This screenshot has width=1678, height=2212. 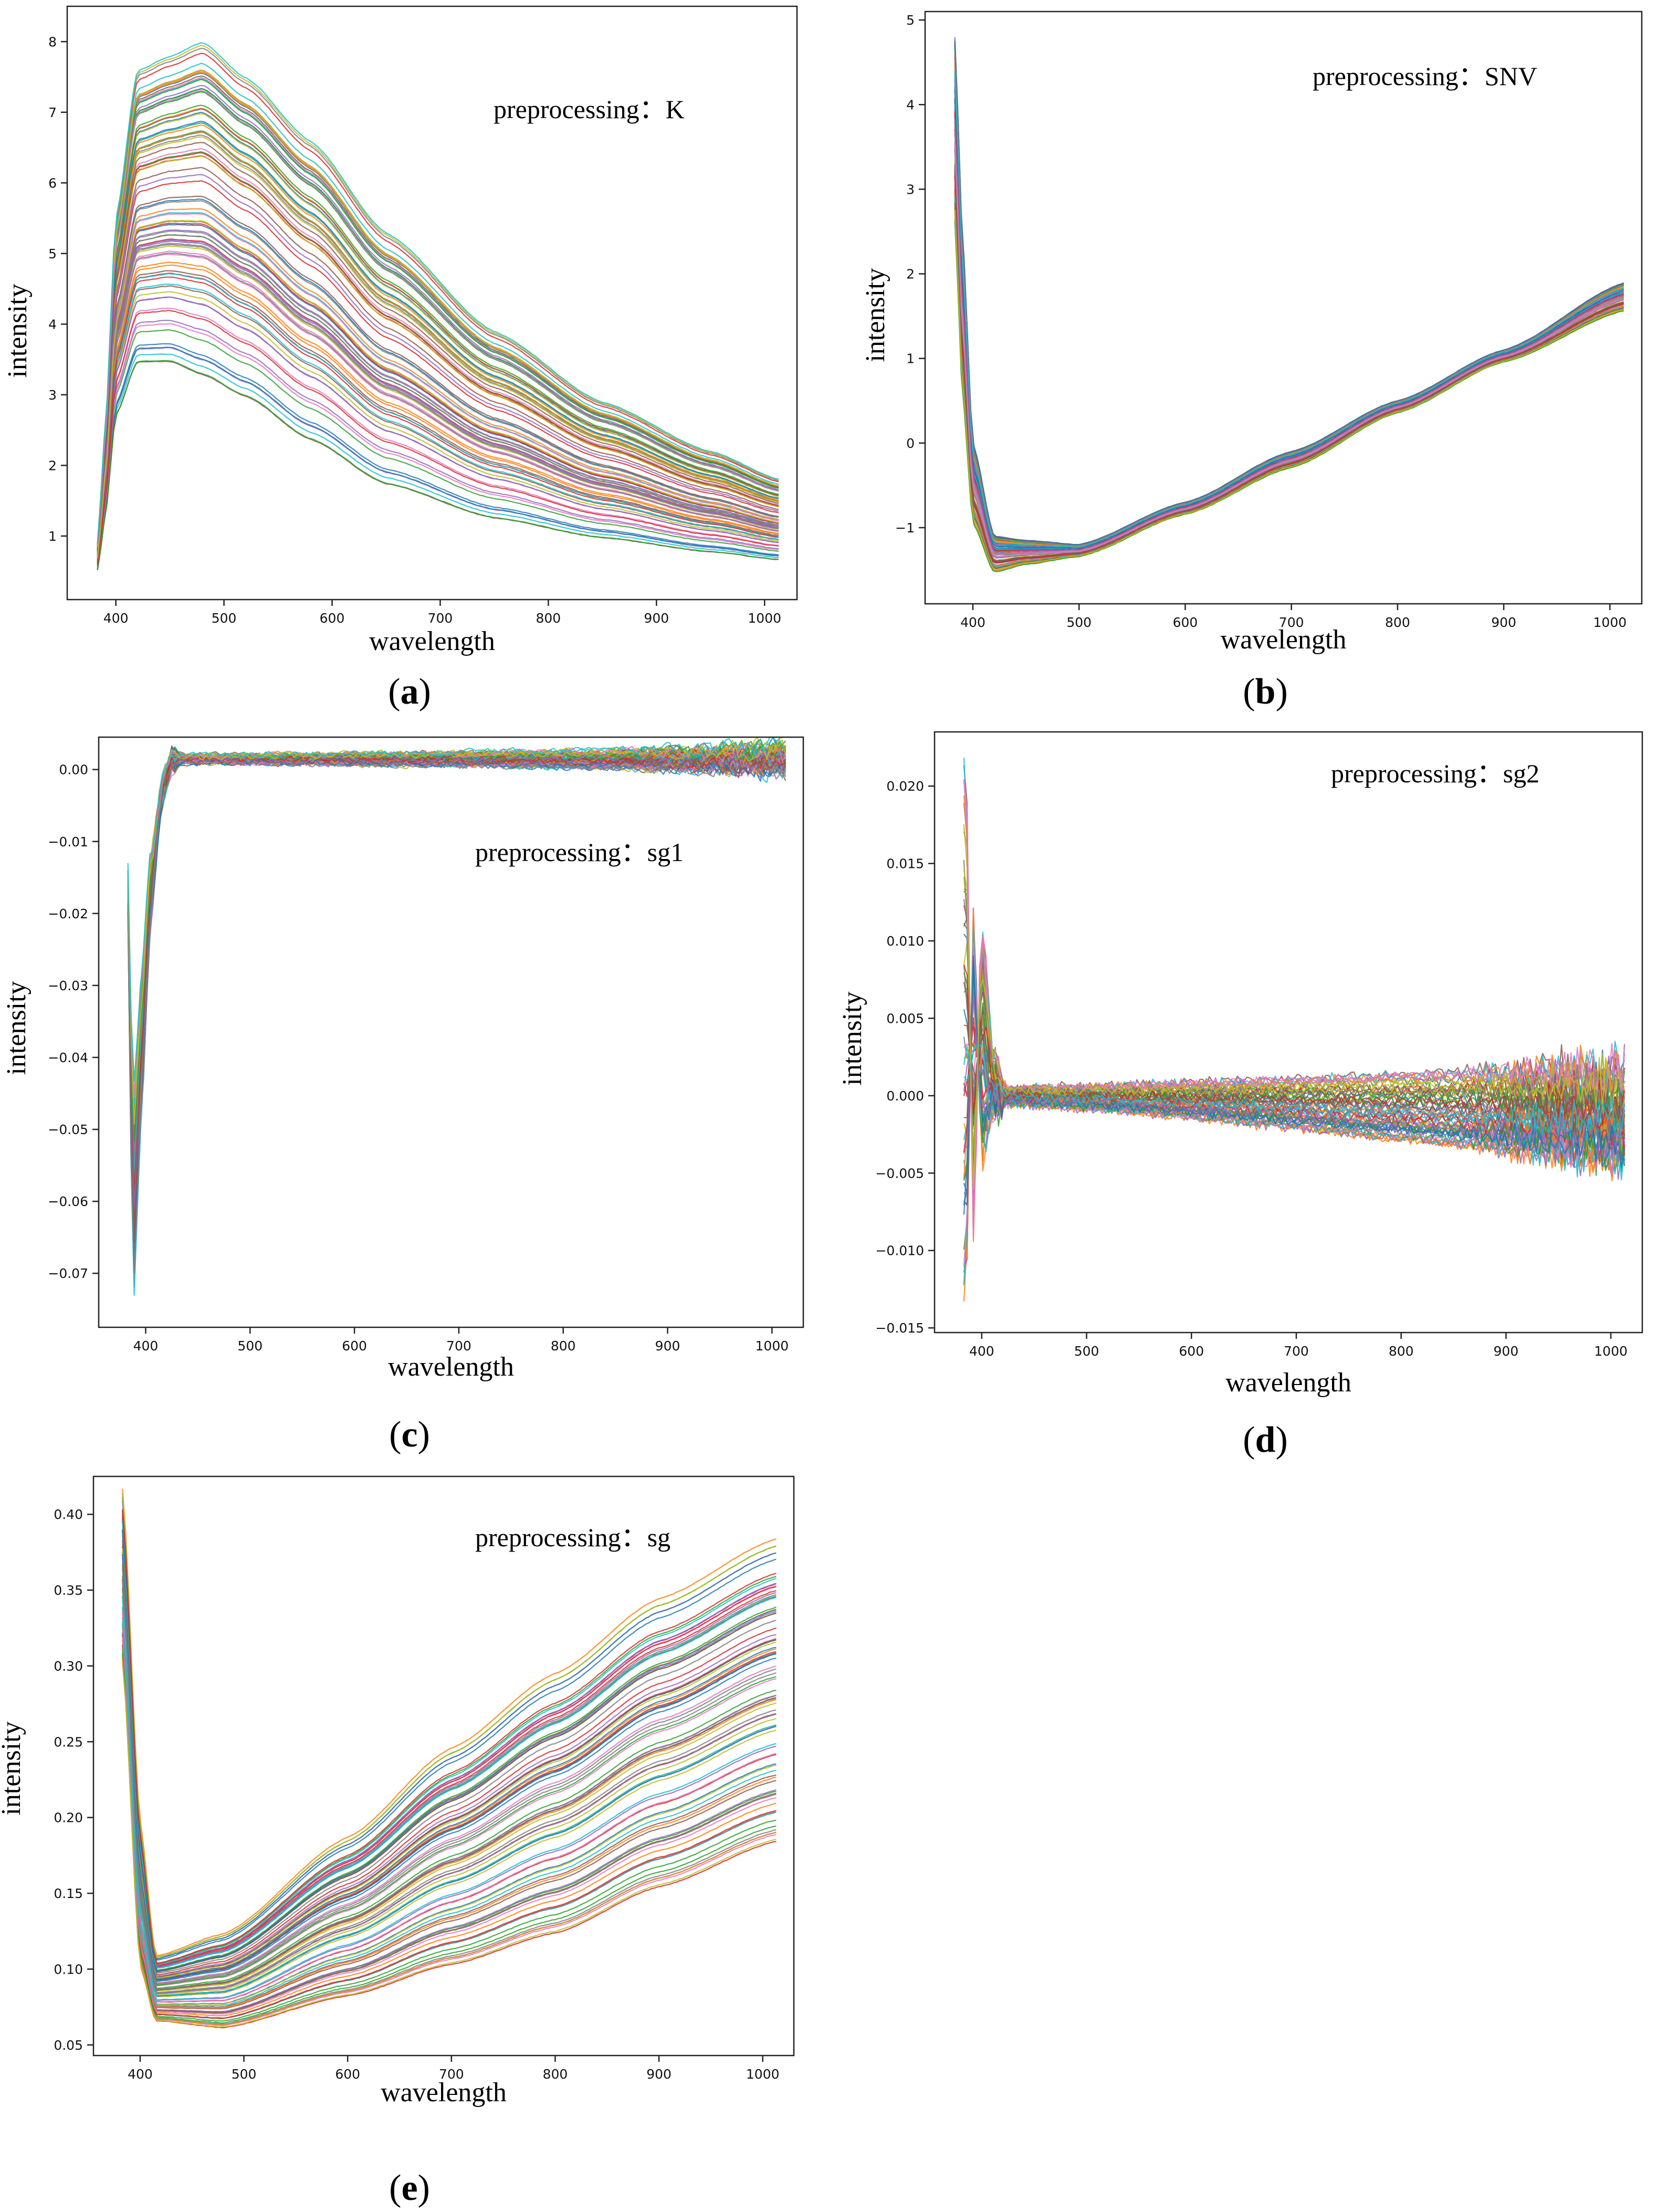 What do you see at coordinates (910, 104) in the screenshot?
I see `y-tick-label-b-5: 4` at bounding box center [910, 104].